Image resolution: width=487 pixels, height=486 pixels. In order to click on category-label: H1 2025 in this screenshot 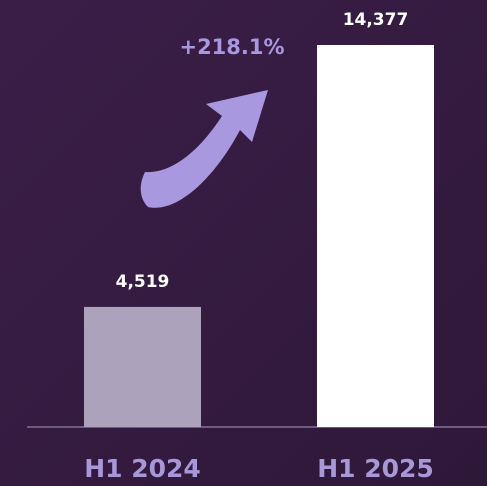, I will do `click(375, 468)`.